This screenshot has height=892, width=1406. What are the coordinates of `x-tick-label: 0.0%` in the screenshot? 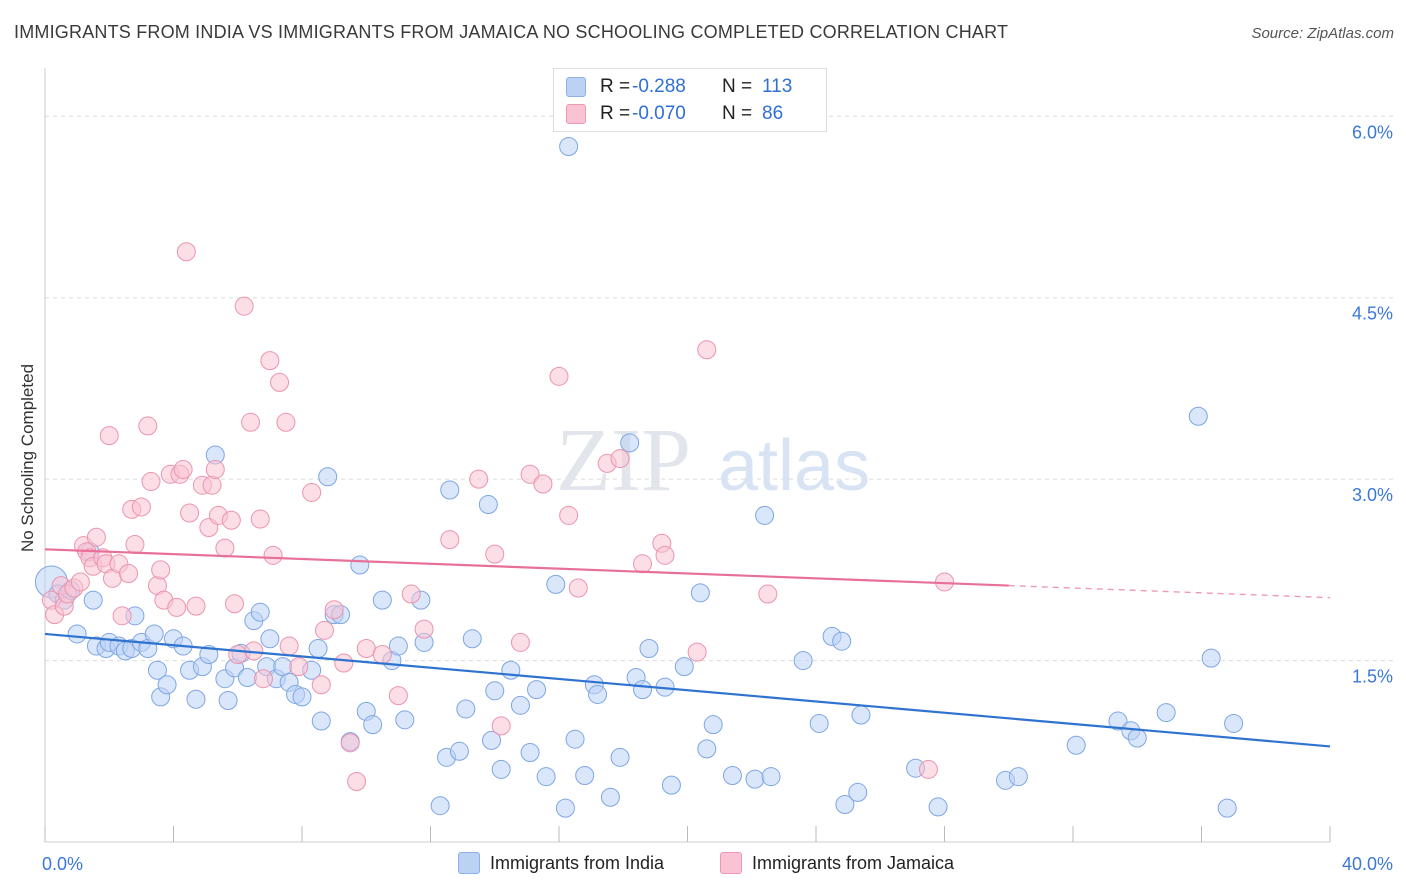 It's located at (62, 864).